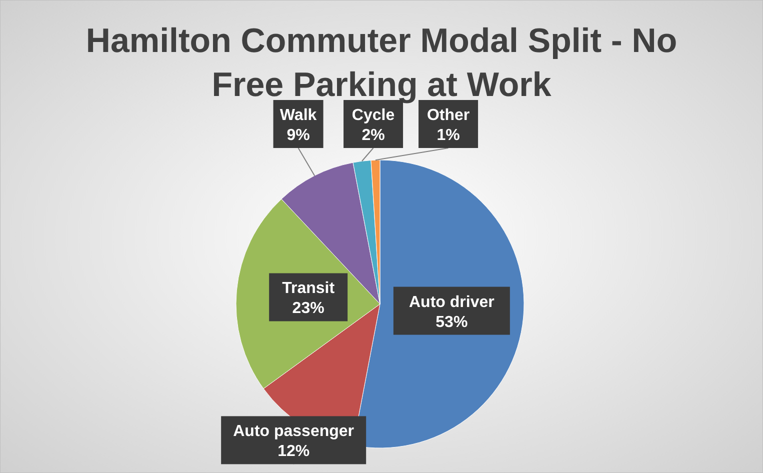 Image resolution: width=763 pixels, height=473 pixels. I want to click on data-label: 53%, so click(452, 322).